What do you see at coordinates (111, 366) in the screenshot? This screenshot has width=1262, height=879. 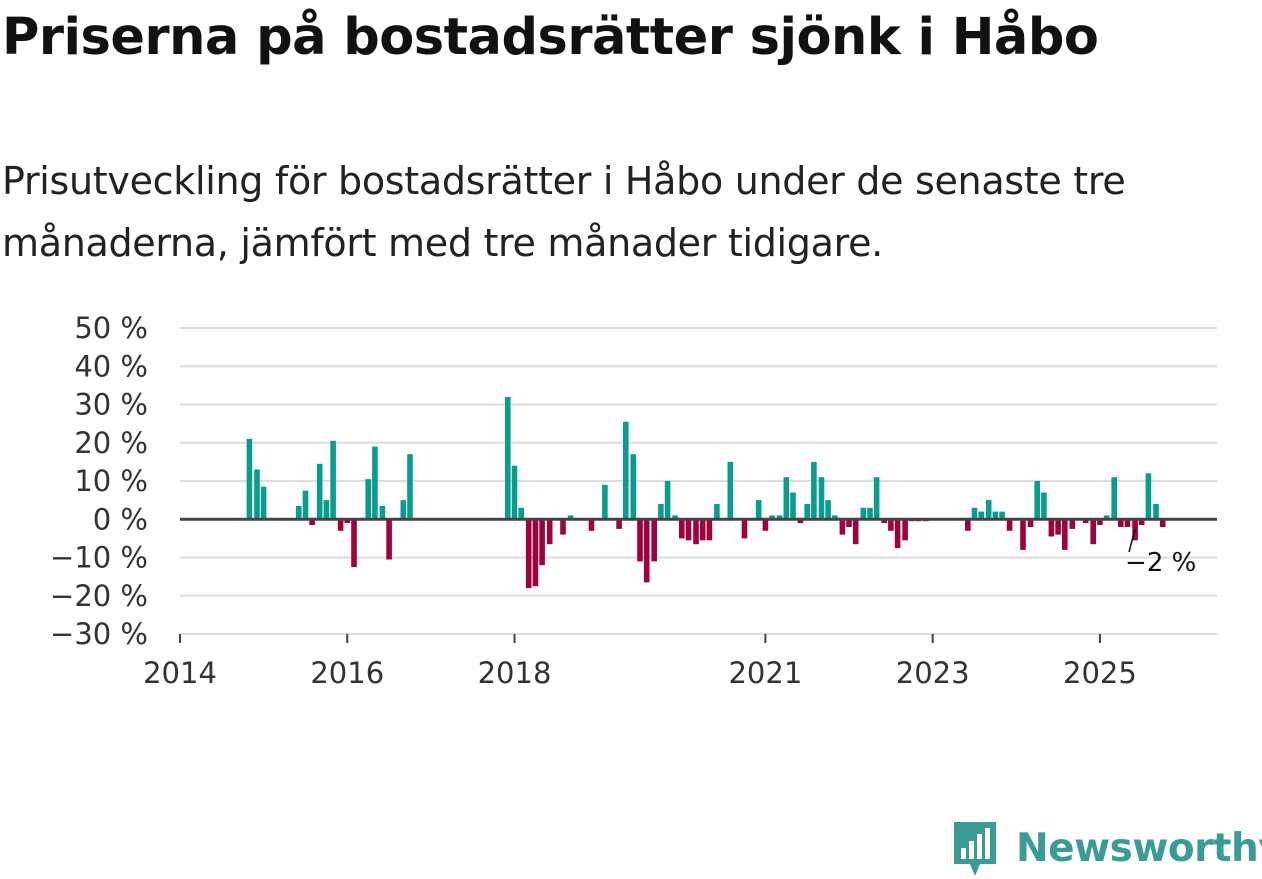 I see `y-tick-label: 40 %` at bounding box center [111, 366].